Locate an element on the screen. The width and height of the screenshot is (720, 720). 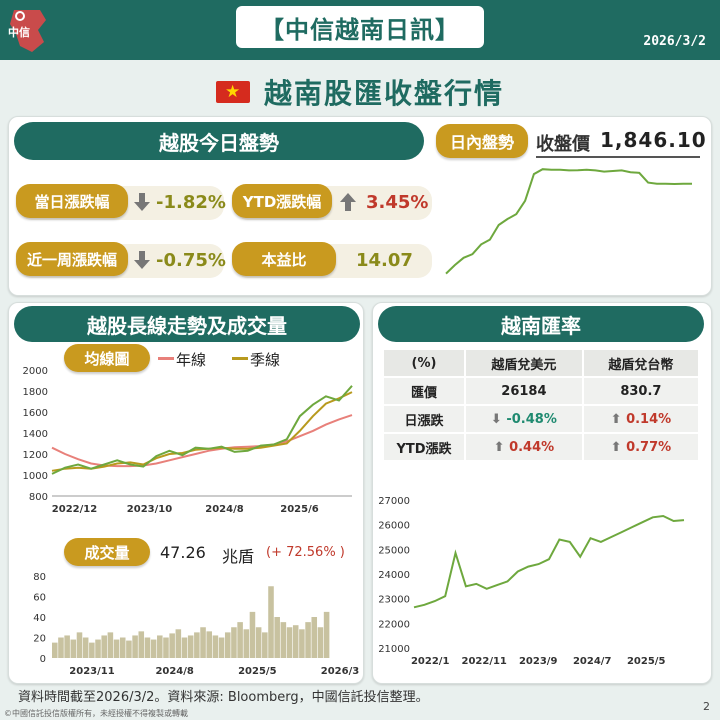
fx-ytd-label: YTD漲跌 is located at coordinates (424, 447).